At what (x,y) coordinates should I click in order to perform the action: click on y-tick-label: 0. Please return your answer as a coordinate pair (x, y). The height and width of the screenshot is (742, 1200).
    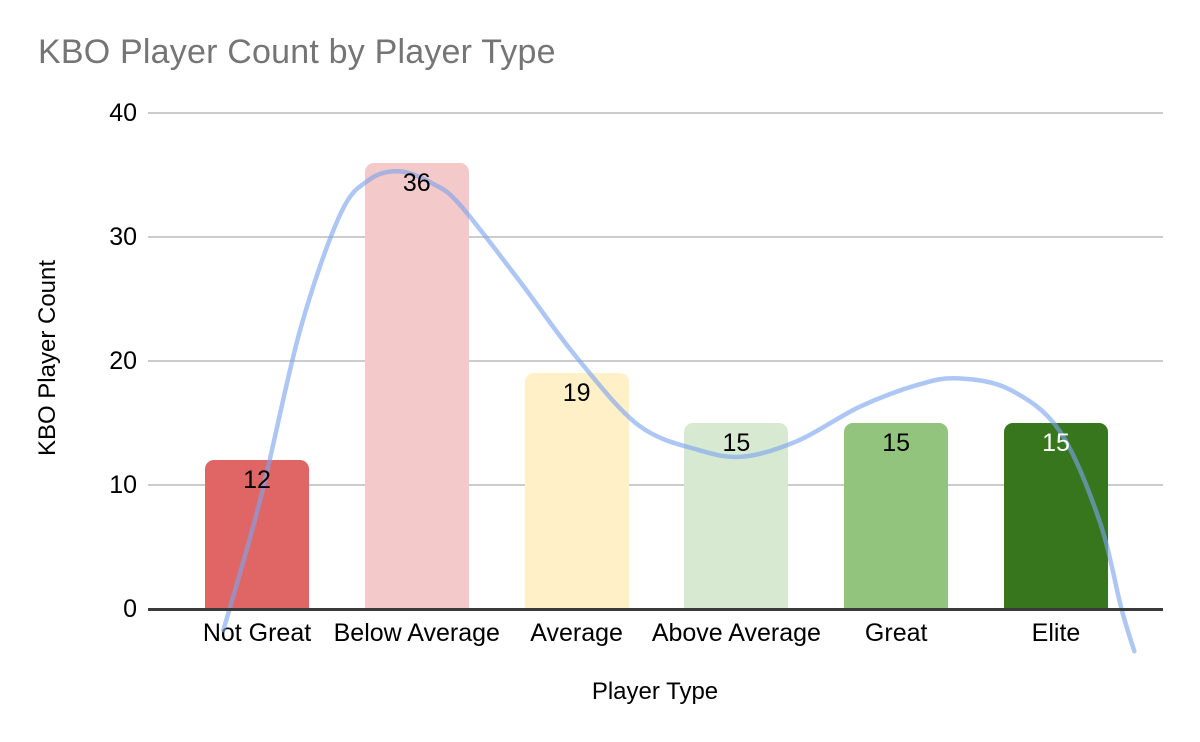
    Looking at the image, I should click on (130, 609).